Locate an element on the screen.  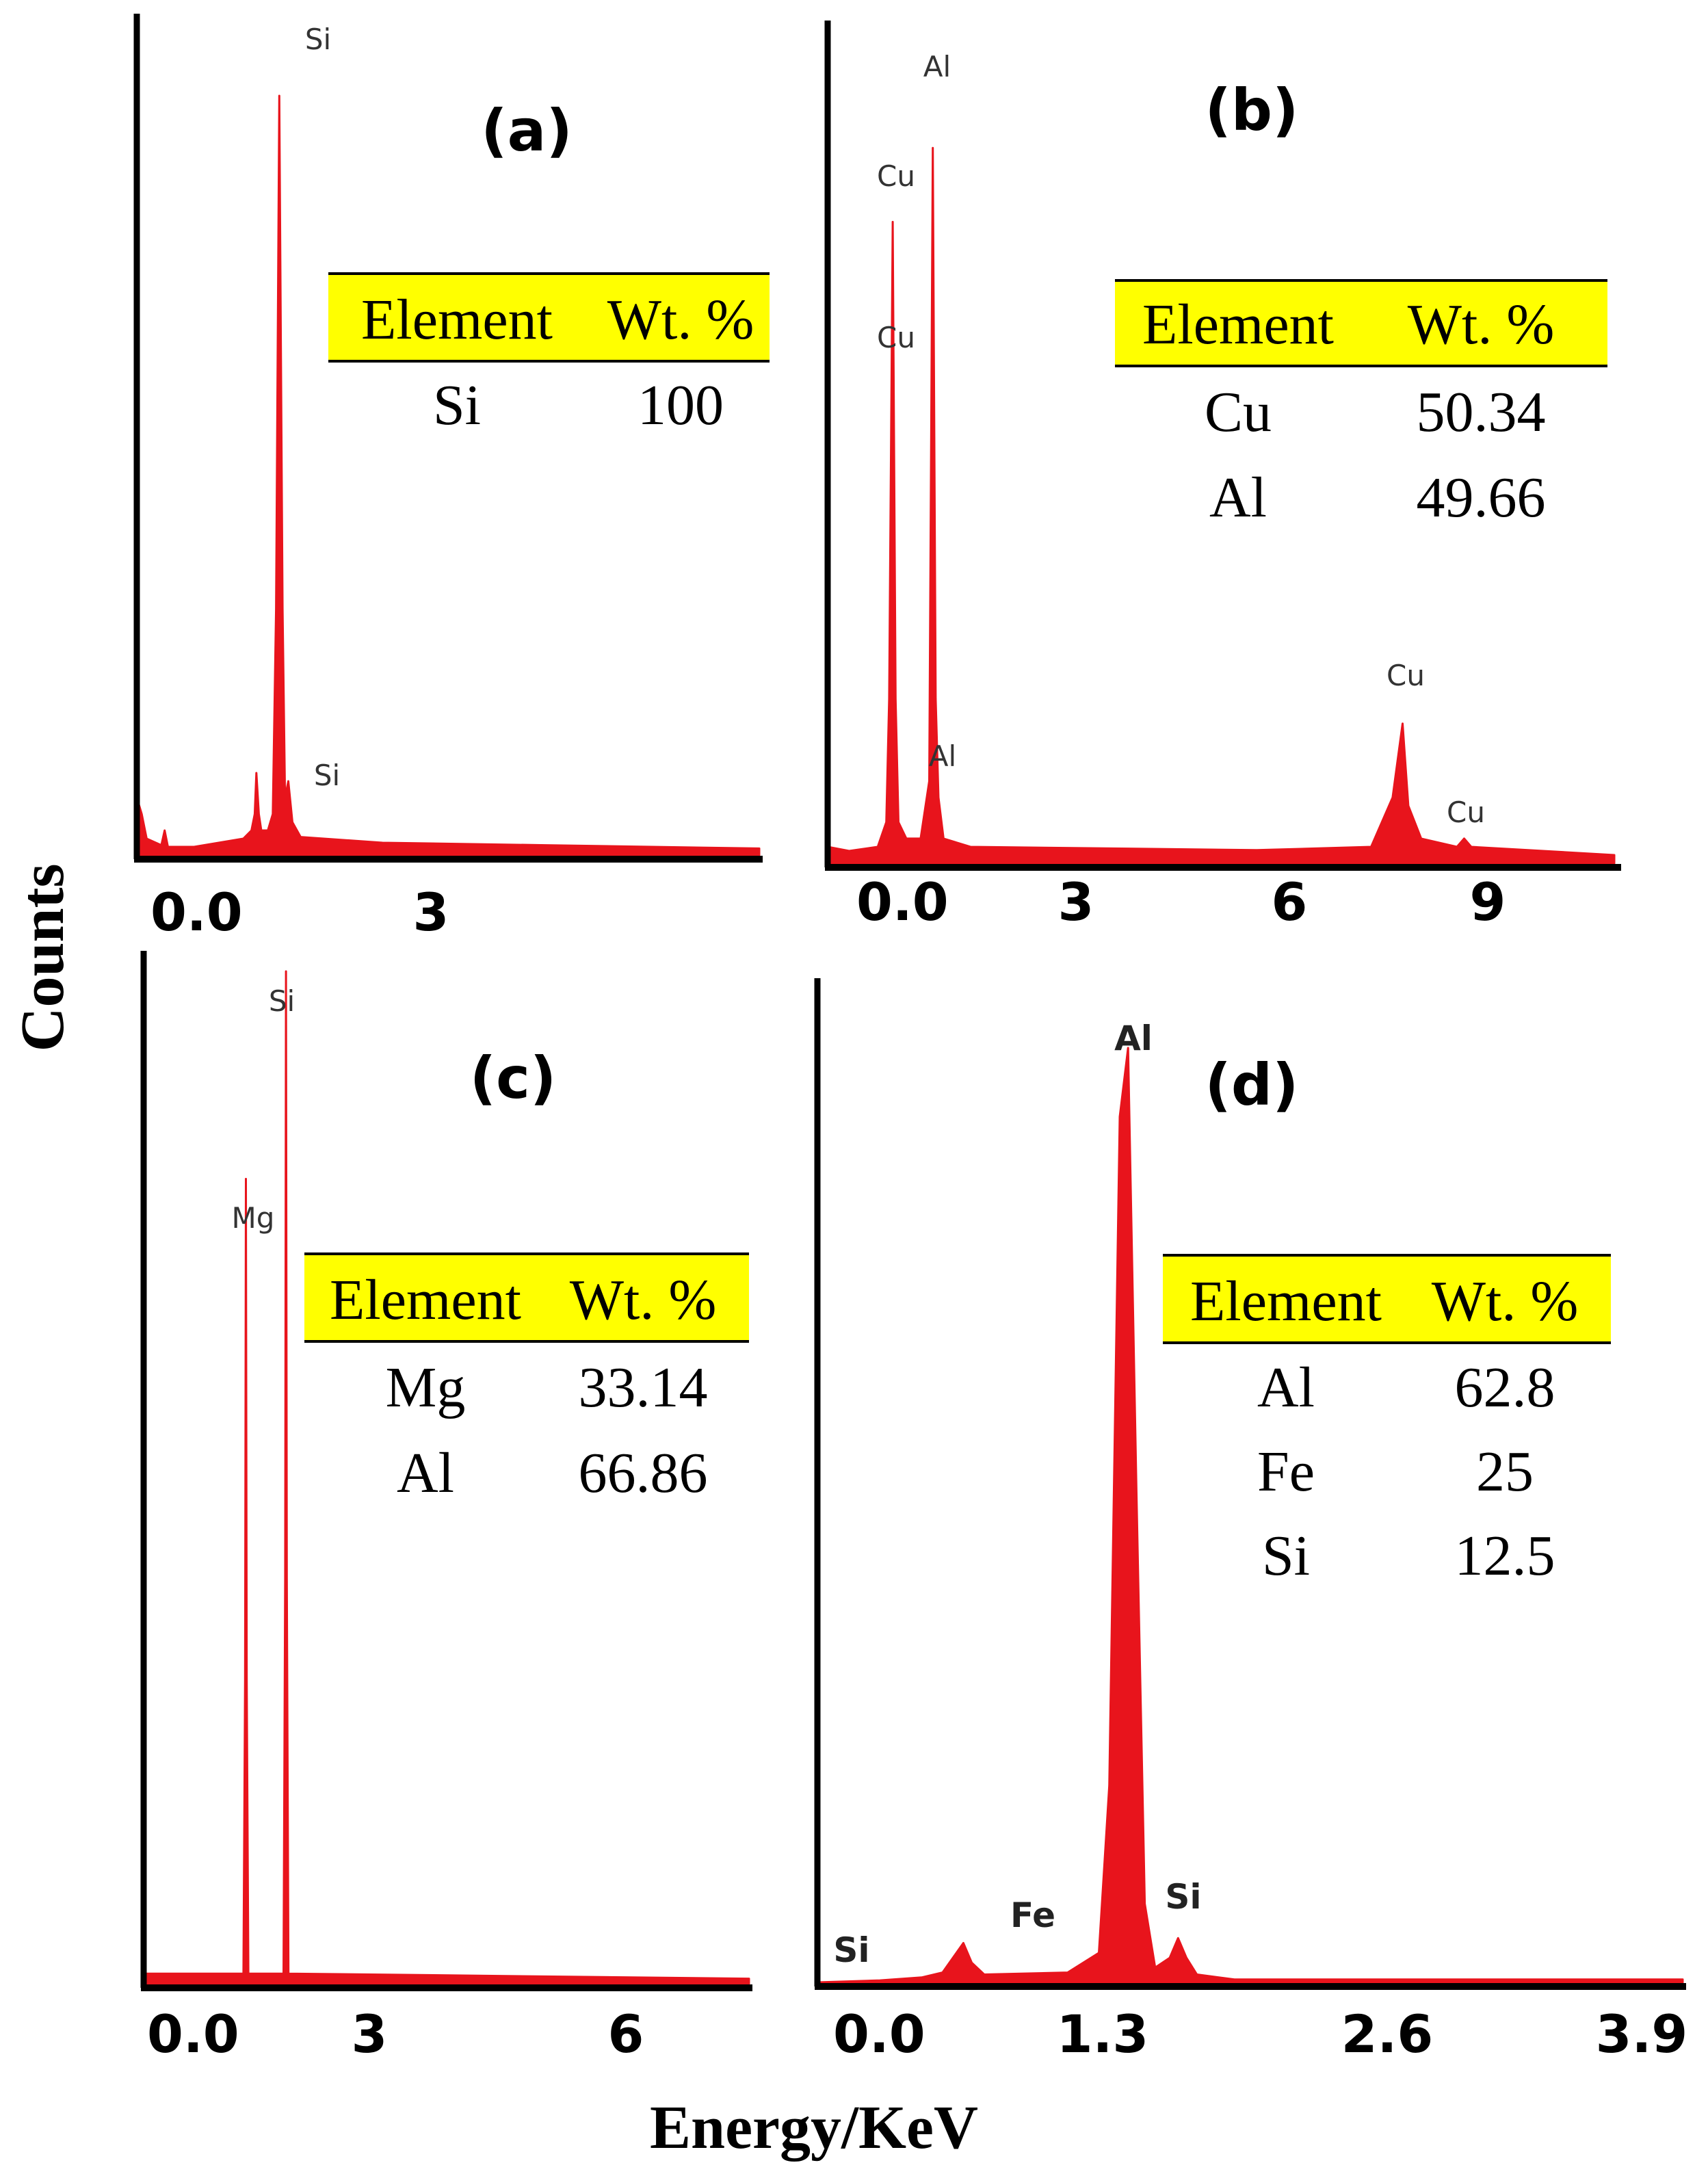
table-cell-element: Fe is located at coordinates (1286, 1472).